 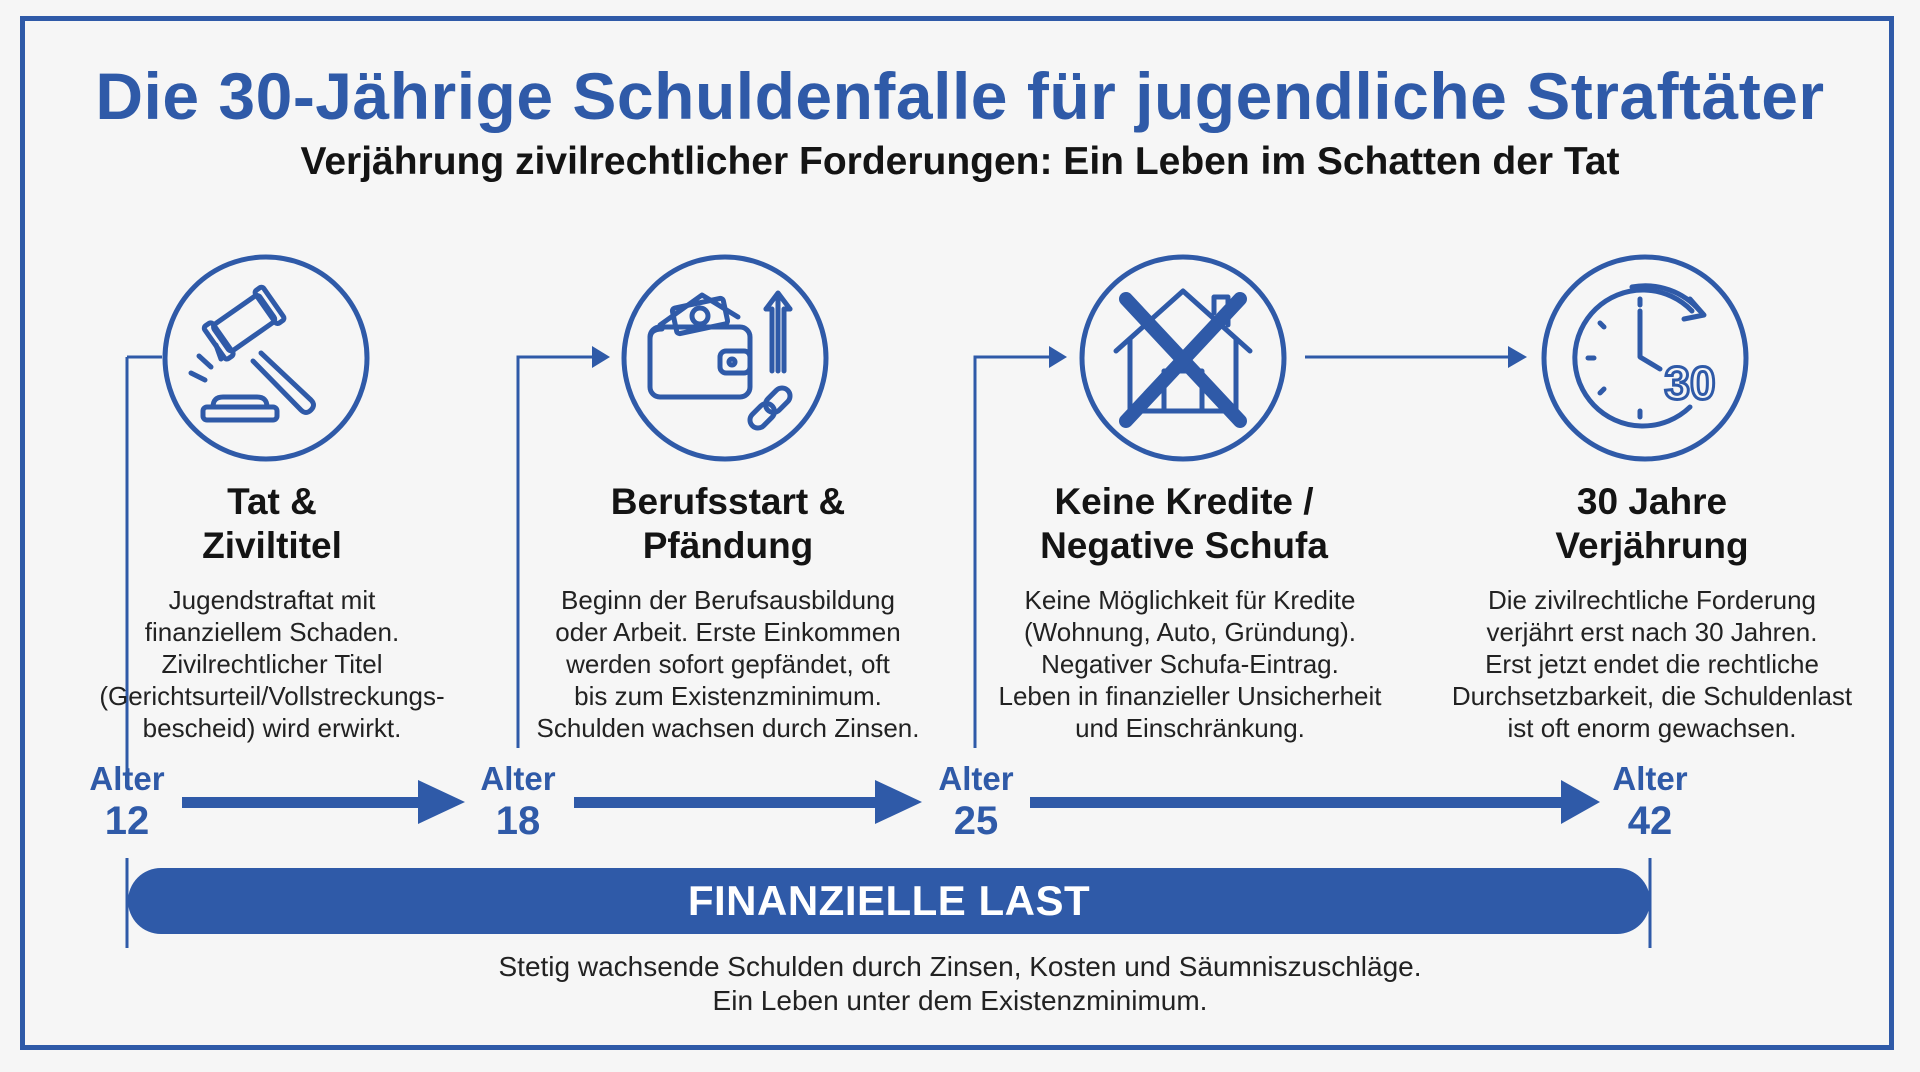 What do you see at coordinates (1652, 523) in the screenshot?
I see `stage4-title: 30 Jahre Verjährung` at bounding box center [1652, 523].